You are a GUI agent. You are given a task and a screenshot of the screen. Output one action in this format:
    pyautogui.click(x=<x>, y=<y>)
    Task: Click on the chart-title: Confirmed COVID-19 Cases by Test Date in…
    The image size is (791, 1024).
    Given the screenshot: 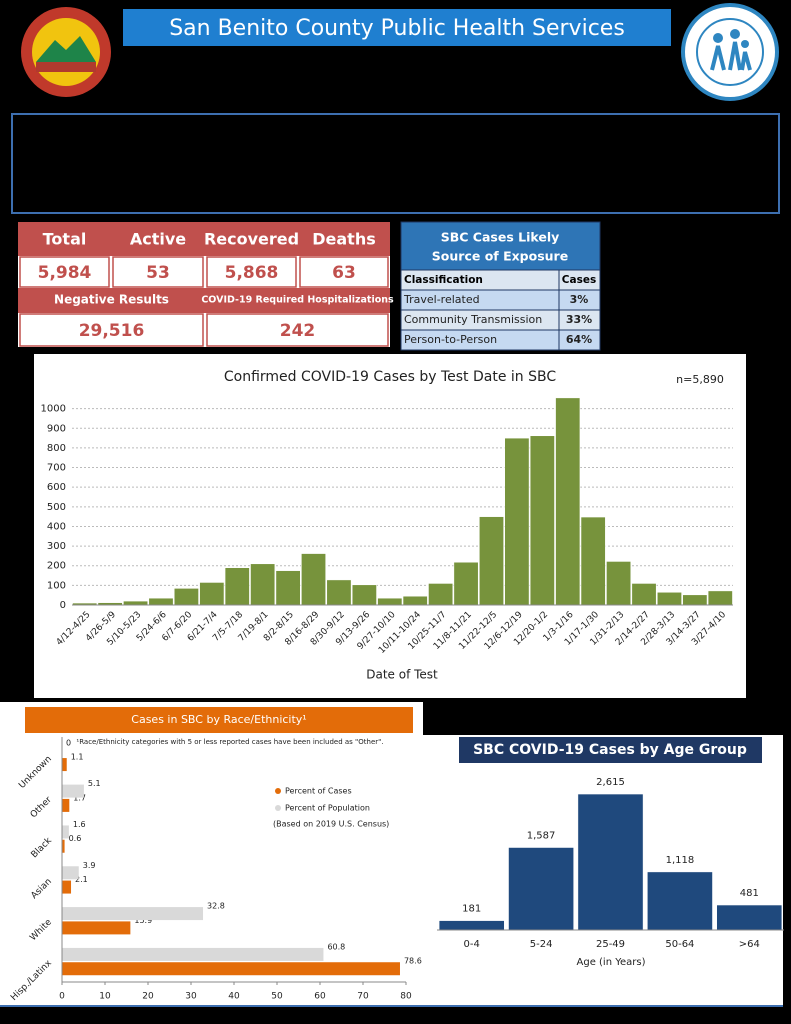 What is the action you would take?
    pyautogui.click(x=390, y=377)
    